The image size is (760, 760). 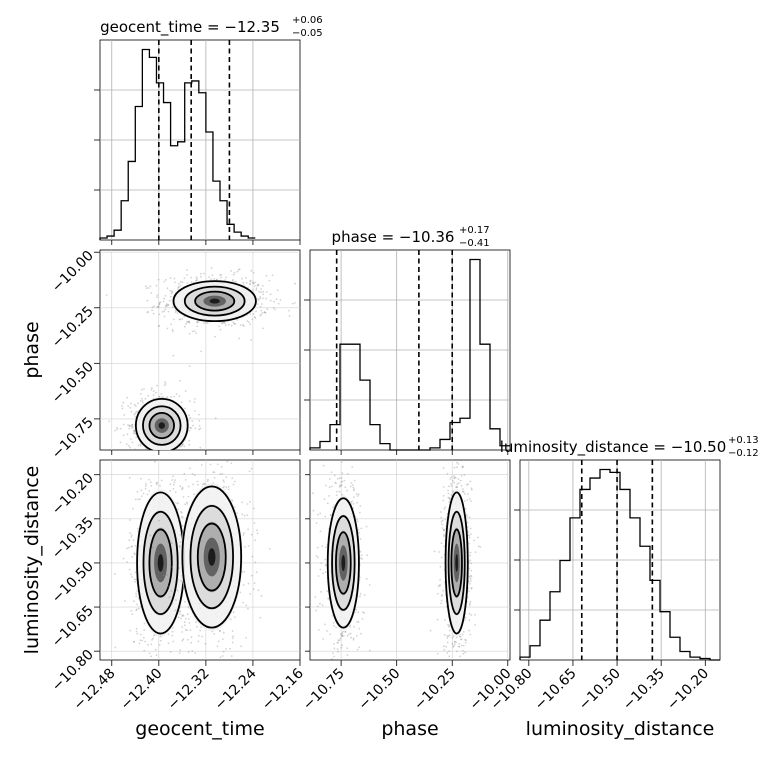 What do you see at coordinates (212, 557) in the screenshot?
I see `contour-line` at bounding box center [212, 557].